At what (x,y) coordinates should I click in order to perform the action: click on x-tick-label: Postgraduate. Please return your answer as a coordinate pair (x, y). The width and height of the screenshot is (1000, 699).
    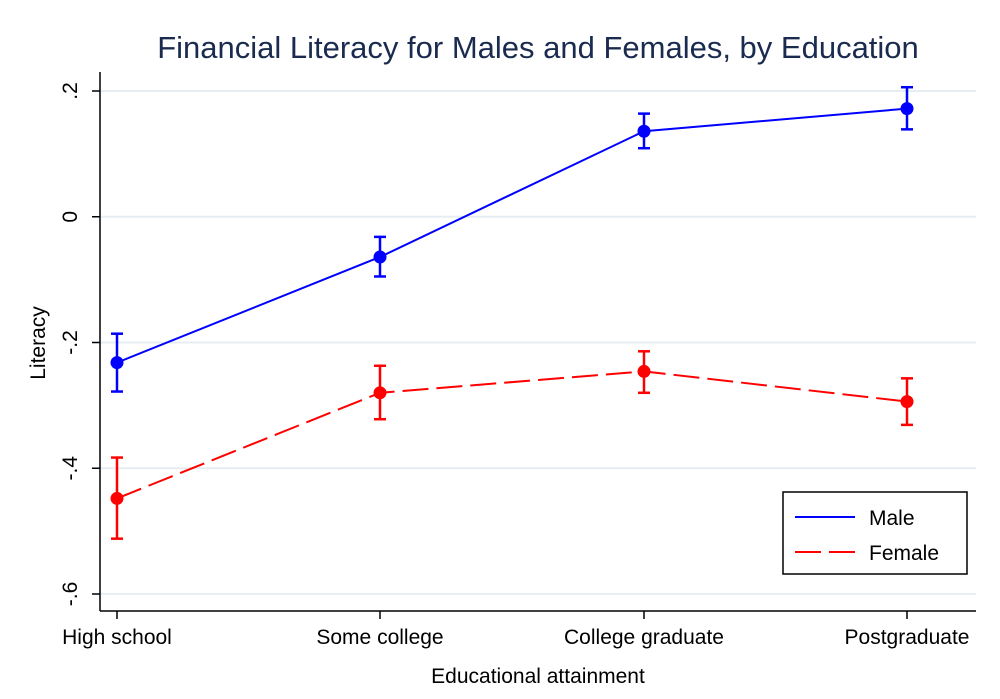
    Looking at the image, I should click on (907, 637).